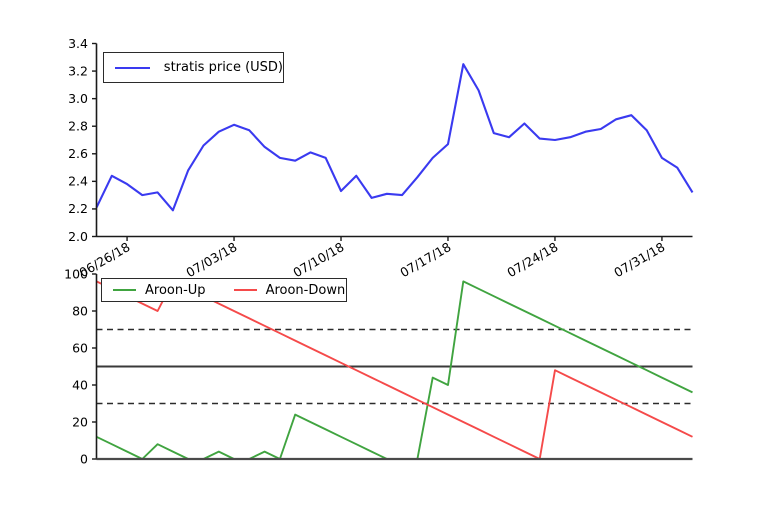  What do you see at coordinates (532, 259) in the screenshot?
I see `price-x-tick-label: 07/24/18` at bounding box center [532, 259].